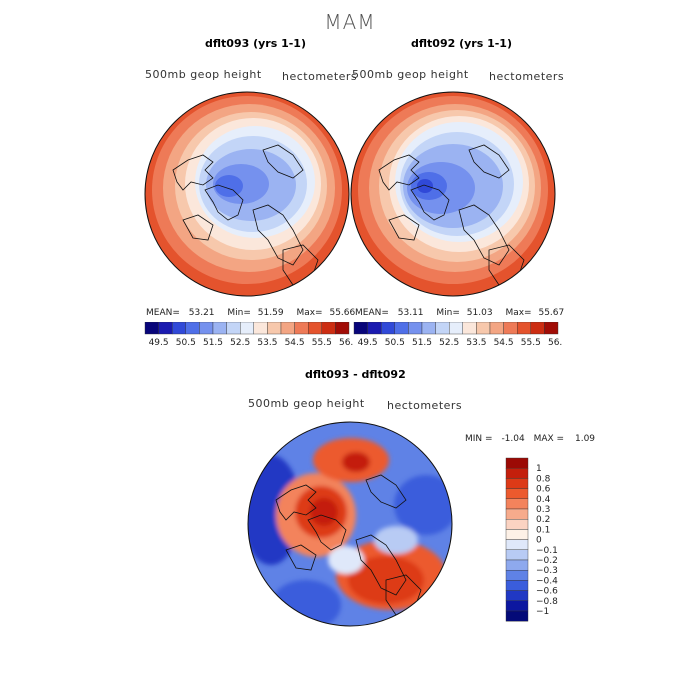 The width and height of the screenshot is (700, 700). What do you see at coordinates (245, 215) in the screenshot?
I see `map1-coastlines` at bounding box center [245, 215].